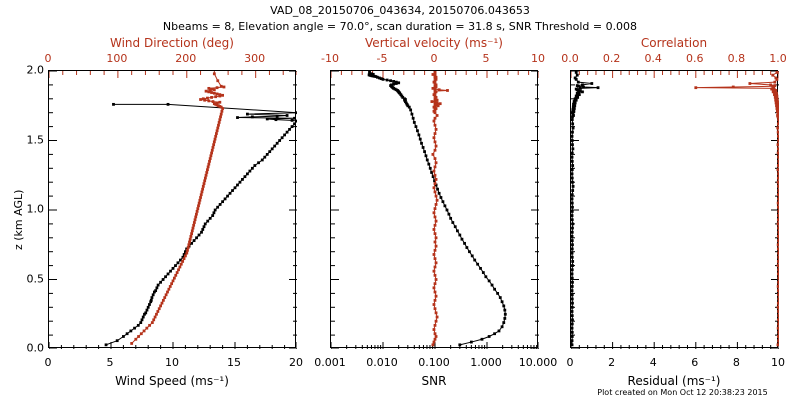 This screenshot has height=400, width=800. Describe the element at coordinates (382, 362) in the screenshot. I see `bottom-tick-label: 0.010` at that location.